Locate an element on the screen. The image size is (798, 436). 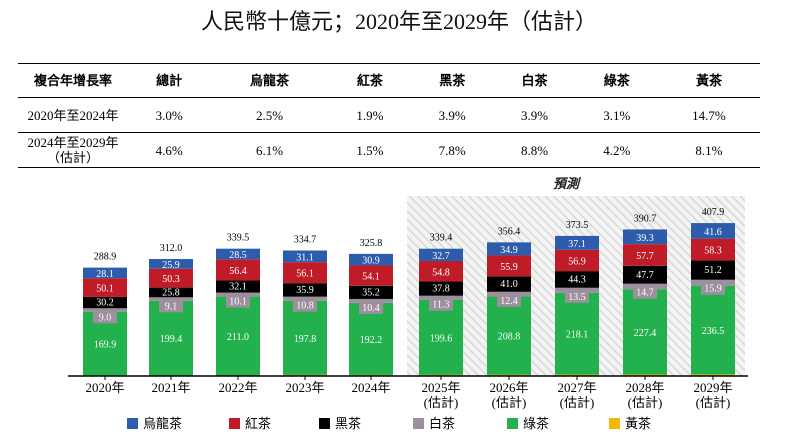
table-cell: 8.8% is located at coordinates (534, 150).